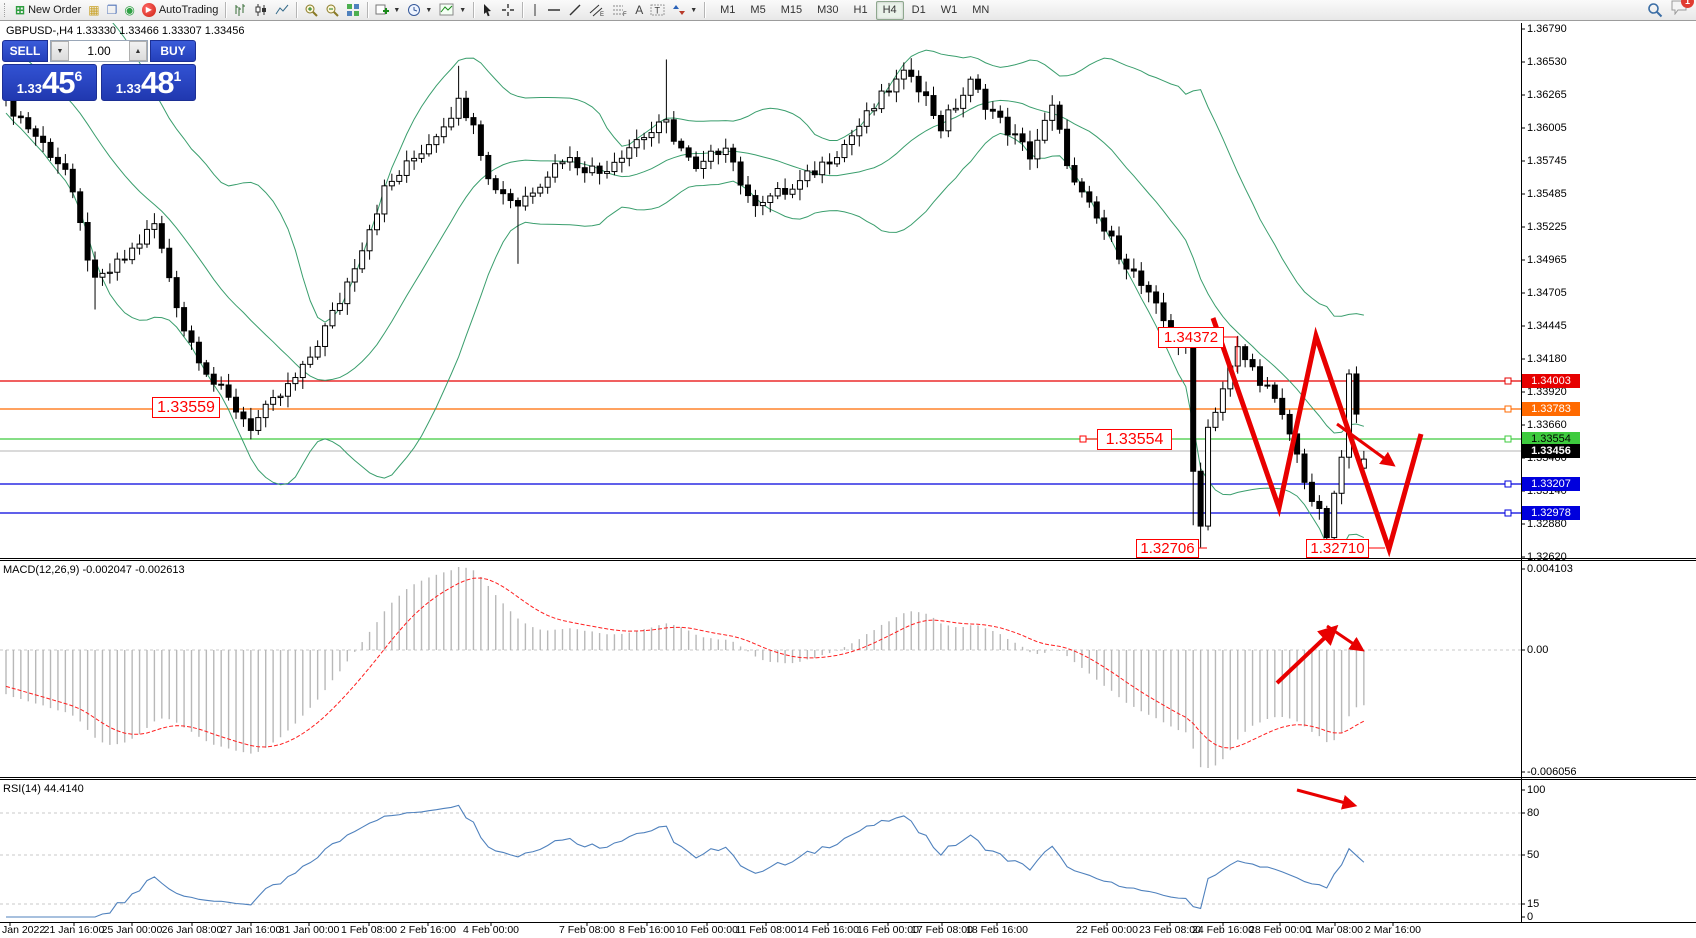  What do you see at coordinates (186, 407) in the screenshot?
I see `price-callout: 1.33559` at bounding box center [186, 407].